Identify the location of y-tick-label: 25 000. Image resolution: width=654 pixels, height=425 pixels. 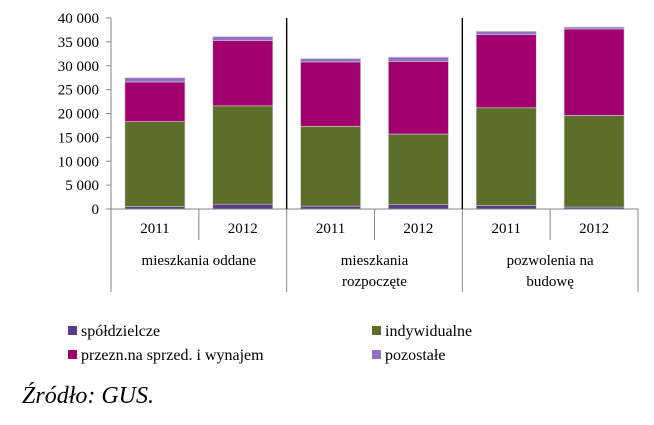
(78, 91).